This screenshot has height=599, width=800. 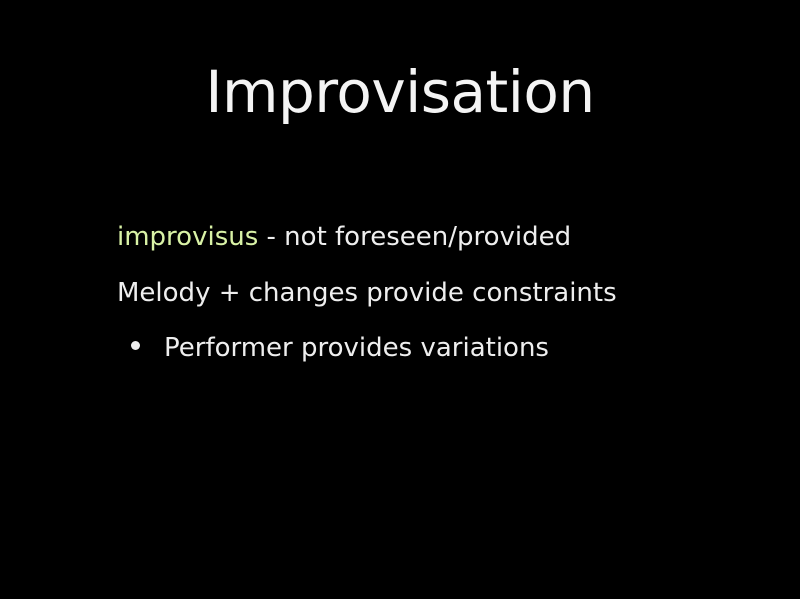 What do you see at coordinates (135, 345) in the screenshot?
I see `bullet-icon` at bounding box center [135, 345].